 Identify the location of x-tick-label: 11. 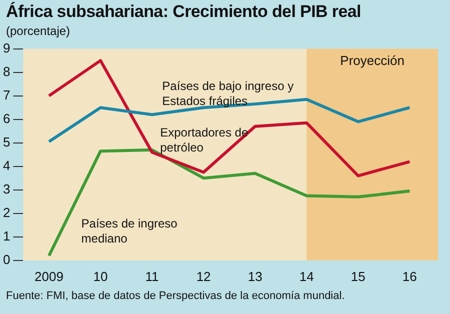
(152, 276).